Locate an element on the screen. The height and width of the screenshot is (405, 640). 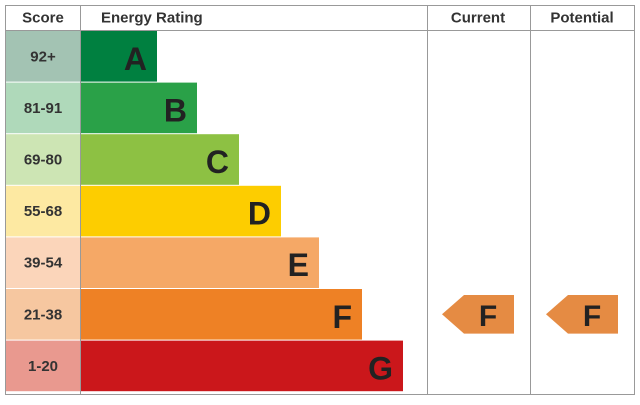
current-arrow is located at coordinates (478, 314).